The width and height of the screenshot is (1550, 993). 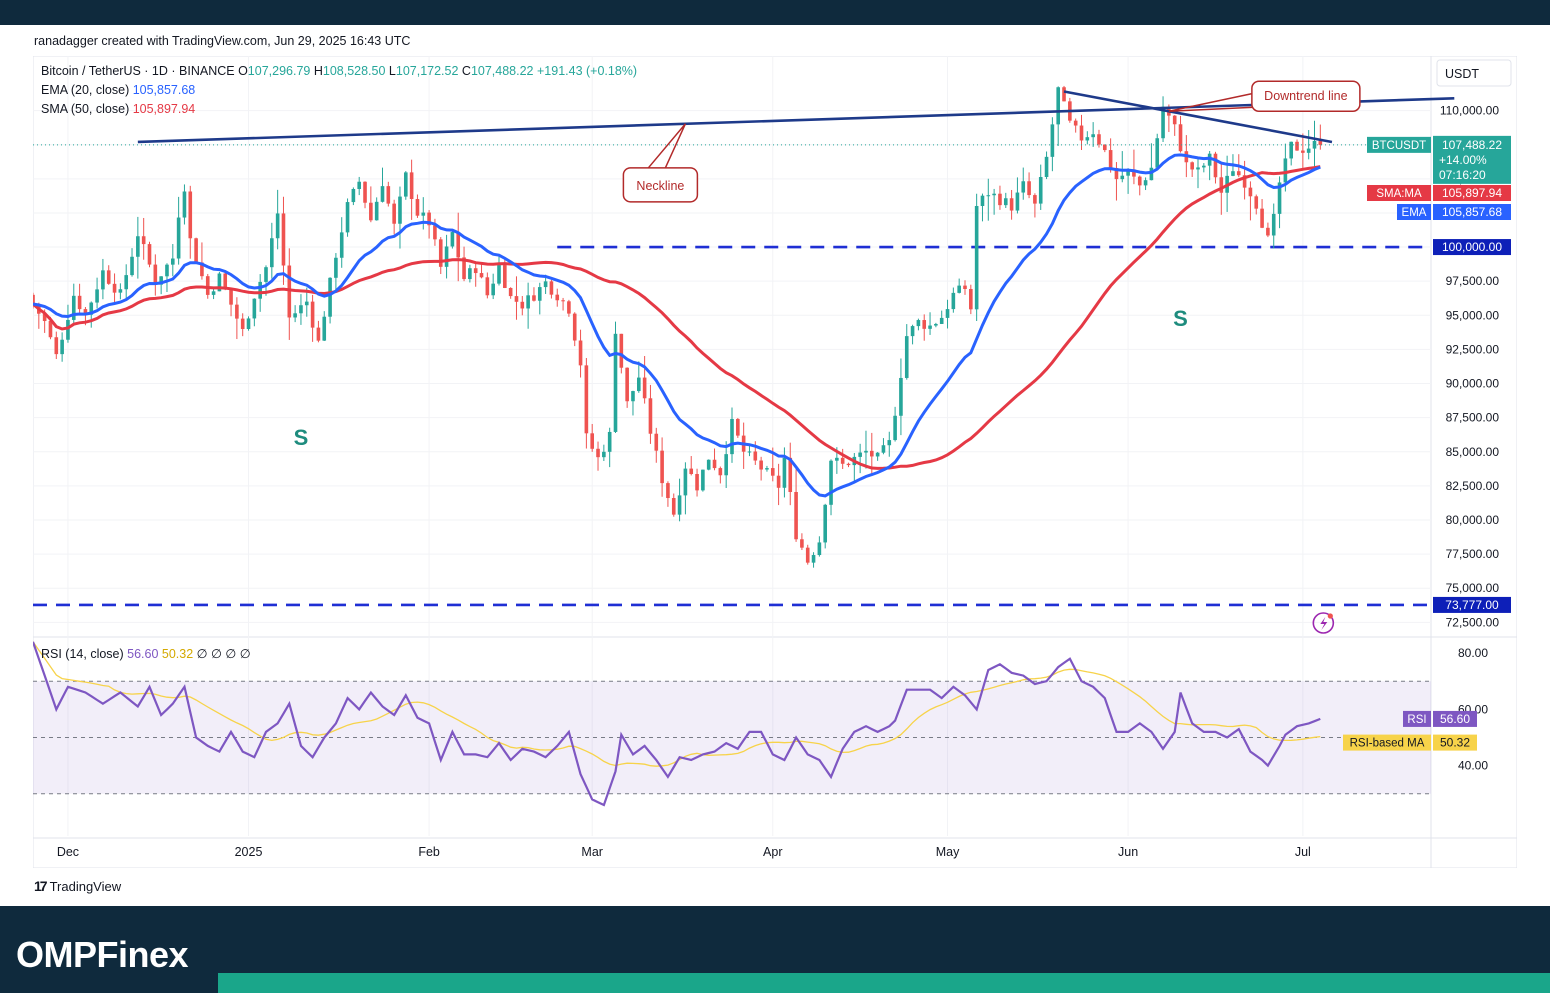 What do you see at coordinates (68, 852) in the screenshot?
I see `time-axis-label: Dec` at bounding box center [68, 852].